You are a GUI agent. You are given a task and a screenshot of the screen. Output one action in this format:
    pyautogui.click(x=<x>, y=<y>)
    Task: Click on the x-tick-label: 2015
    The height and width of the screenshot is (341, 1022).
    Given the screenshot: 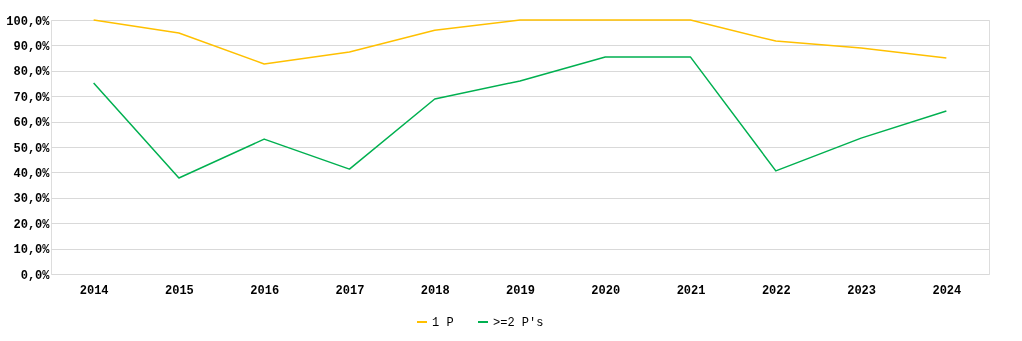 What is the action you would take?
    pyautogui.click(x=179, y=290)
    